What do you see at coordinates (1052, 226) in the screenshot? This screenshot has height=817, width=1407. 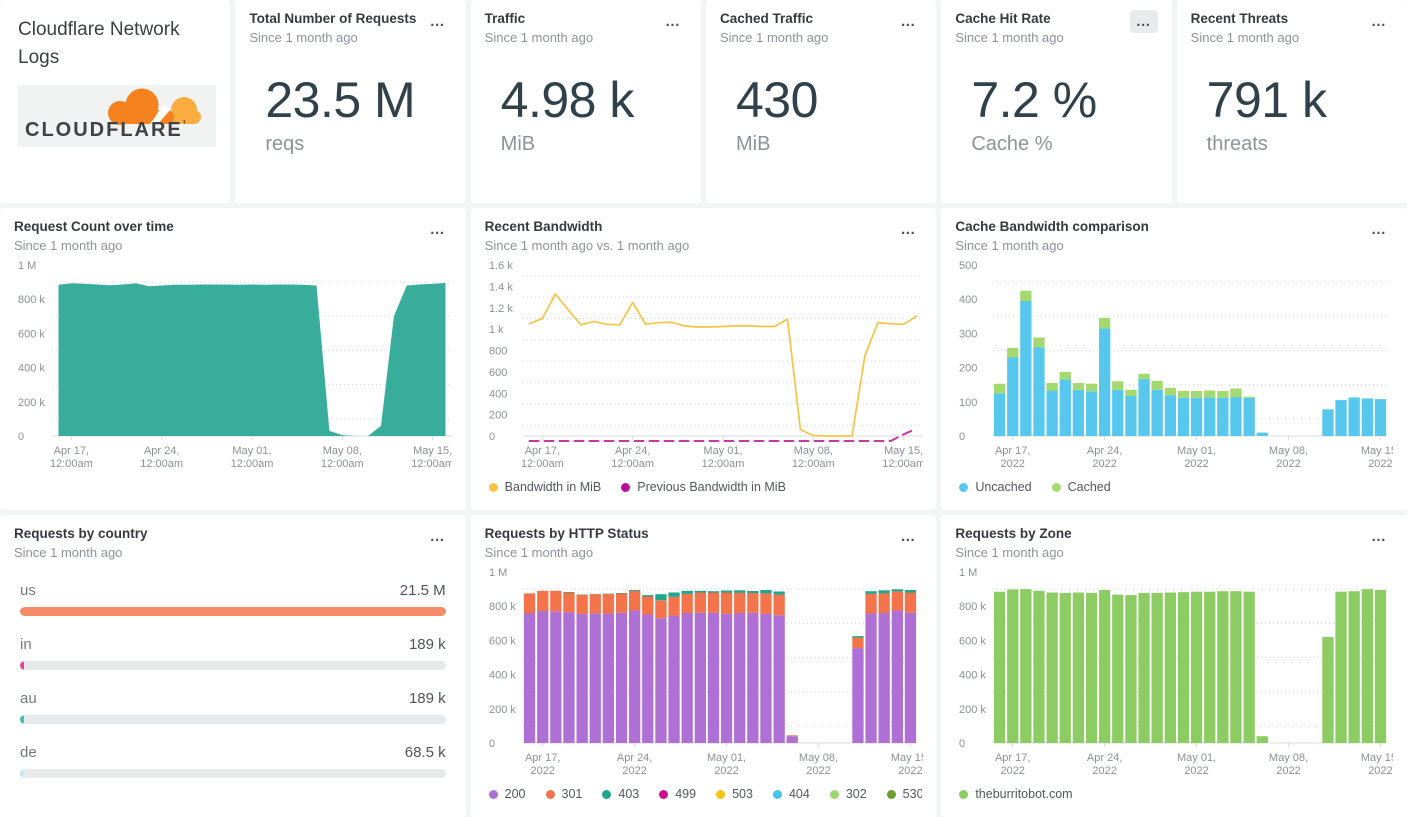 I see `panel-title: Cache Bandwidth comparison` at bounding box center [1052, 226].